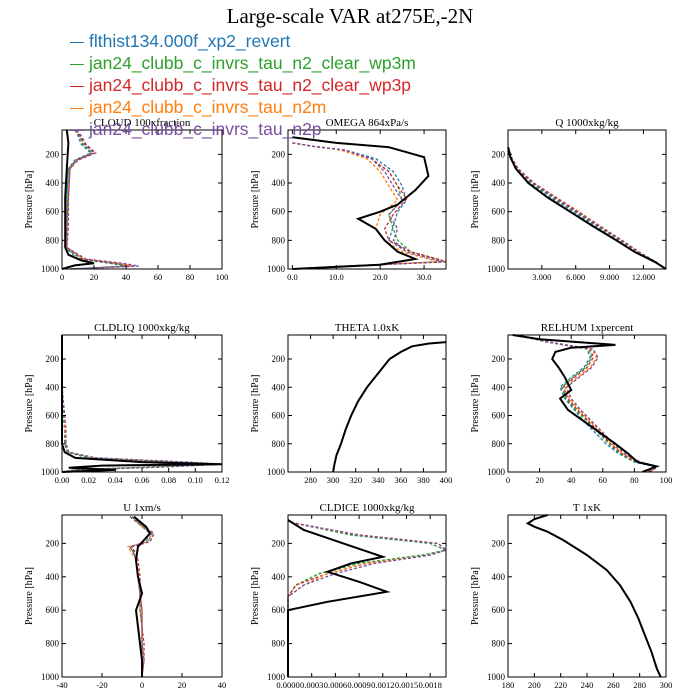  I want to click on x-tick-label: 0.00, so click(62, 480).